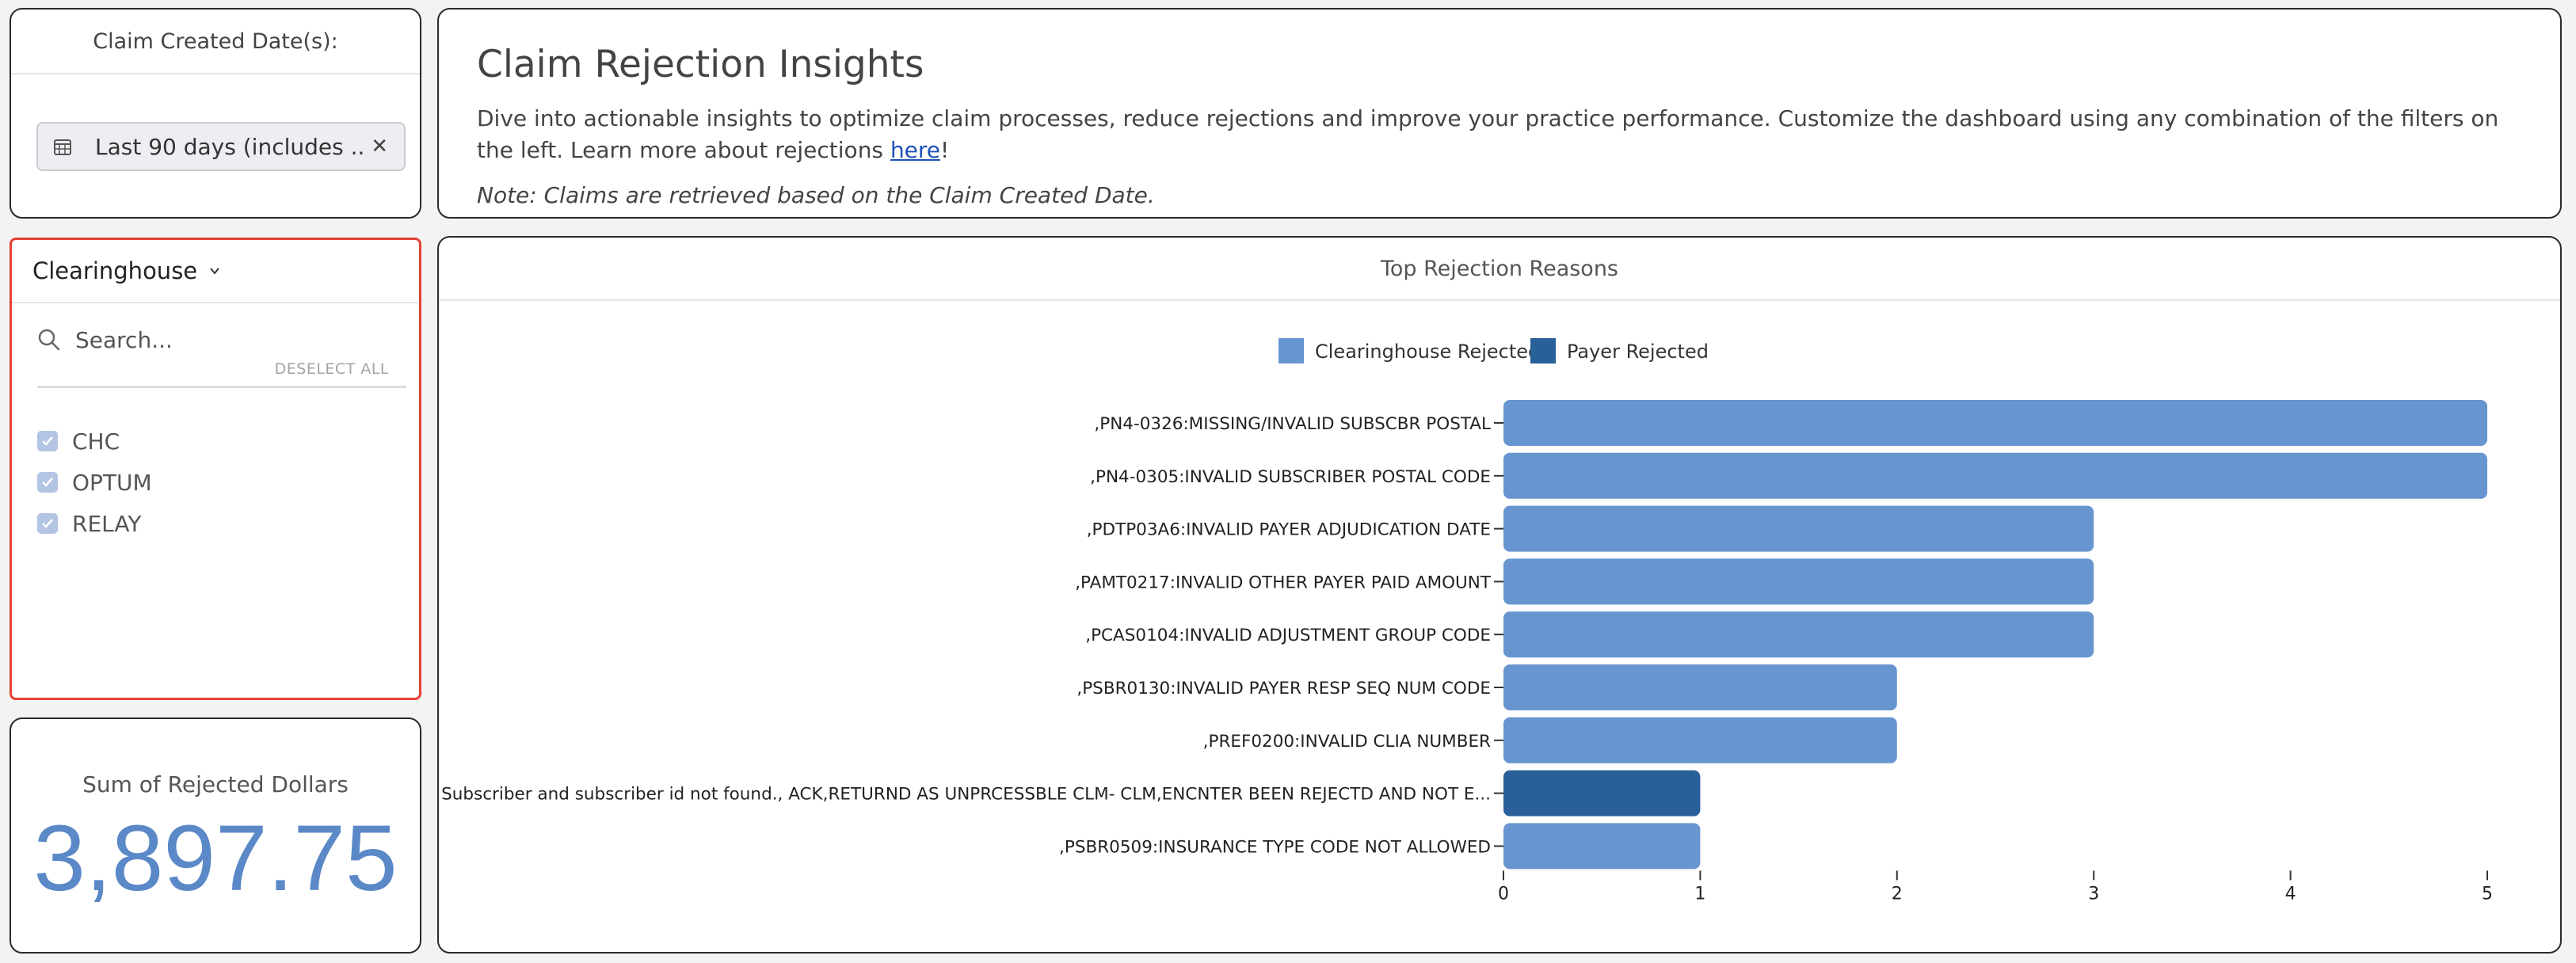 Image resolution: width=2576 pixels, height=963 pixels. What do you see at coordinates (945, 150) in the screenshot?
I see `description-end: !` at bounding box center [945, 150].